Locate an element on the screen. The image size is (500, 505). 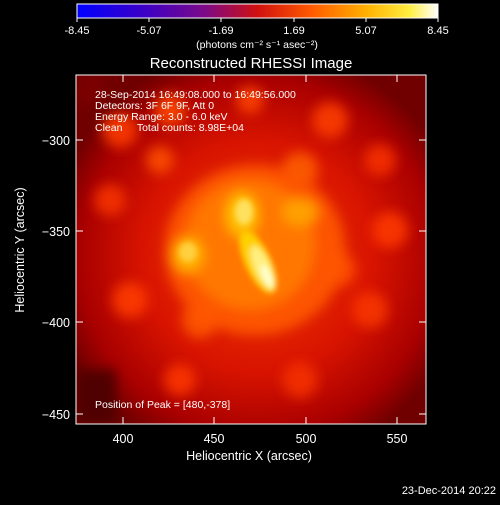
colorbar-tick-label: -8.45 is located at coordinates (76, 31).